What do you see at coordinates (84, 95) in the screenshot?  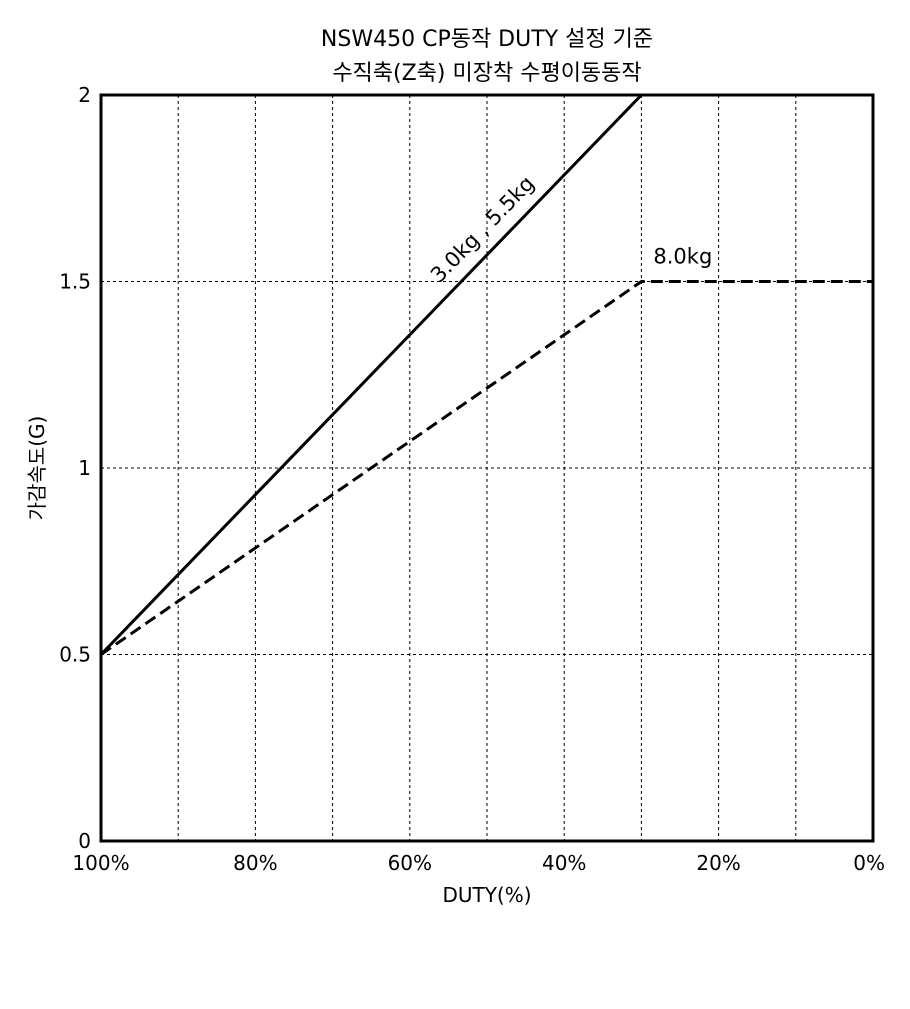 I see `y-tick-label: 2` at bounding box center [84, 95].